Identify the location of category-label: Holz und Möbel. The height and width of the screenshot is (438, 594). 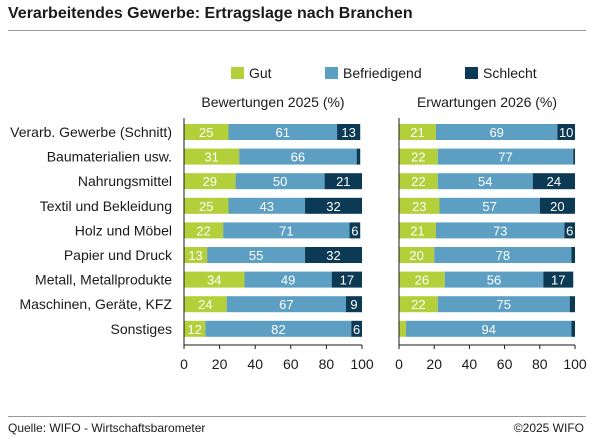
(123, 230).